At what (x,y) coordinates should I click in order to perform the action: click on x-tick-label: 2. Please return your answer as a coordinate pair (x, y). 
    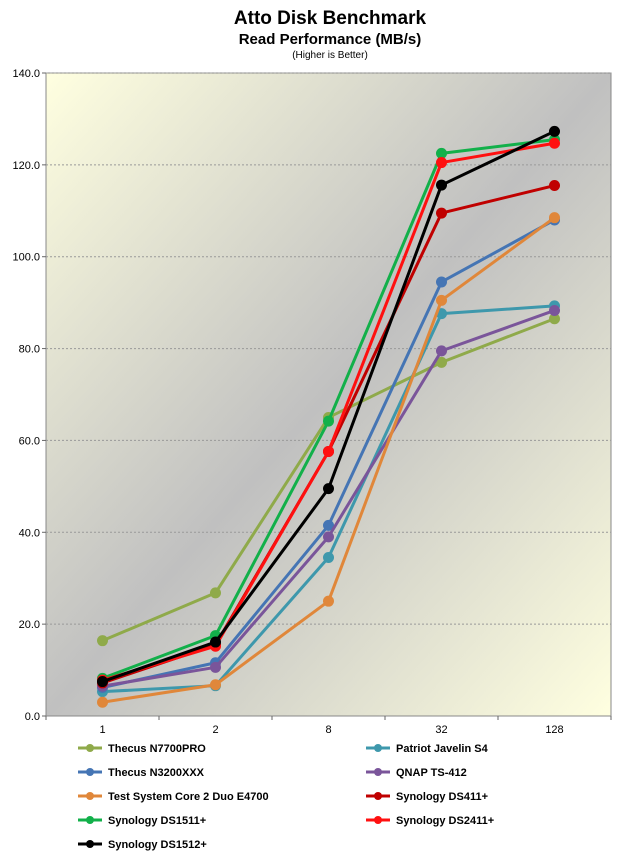
    Looking at the image, I should click on (215, 730).